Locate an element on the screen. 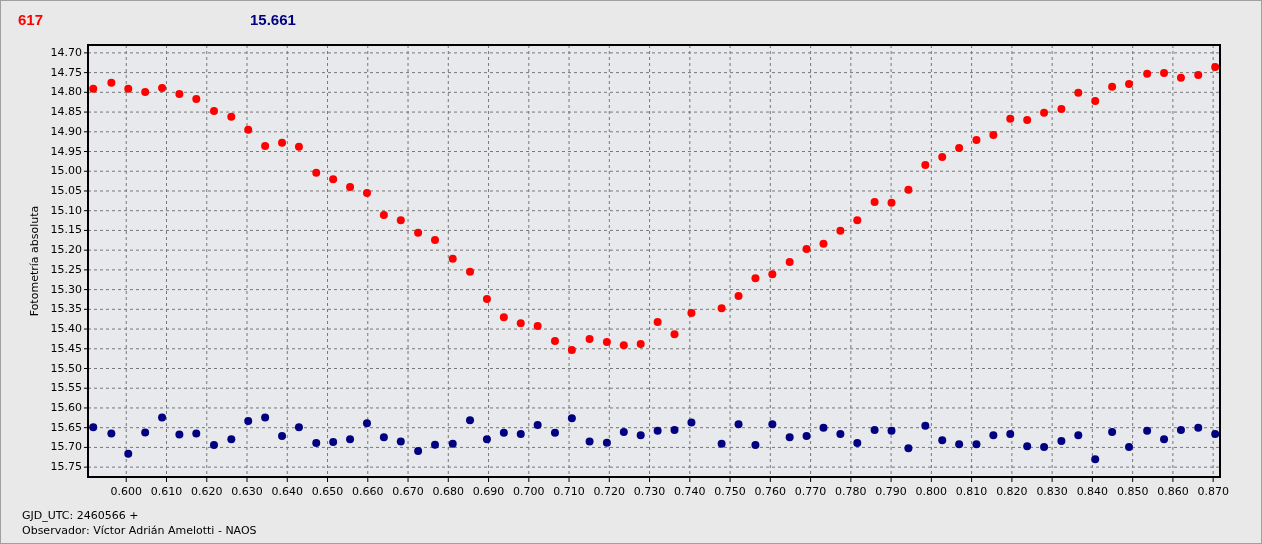 This screenshot has width=1262, height=544. y-tick-label: 15.70 is located at coordinates (66, 447).